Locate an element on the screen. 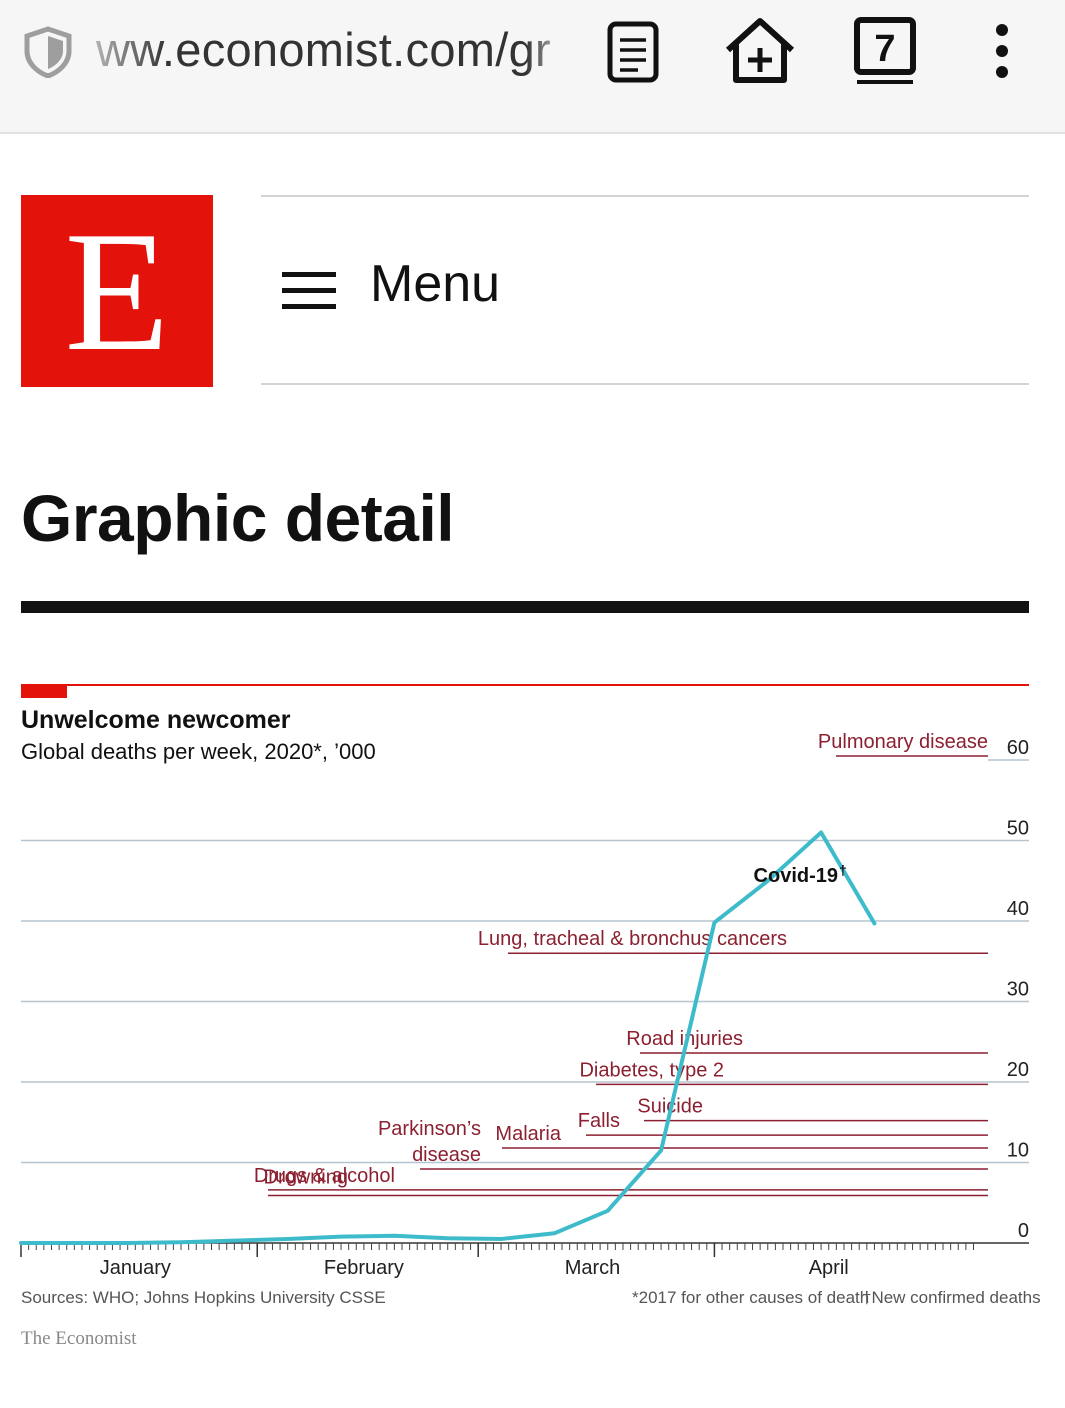  cause-label: disease is located at coordinates (446, 1155).